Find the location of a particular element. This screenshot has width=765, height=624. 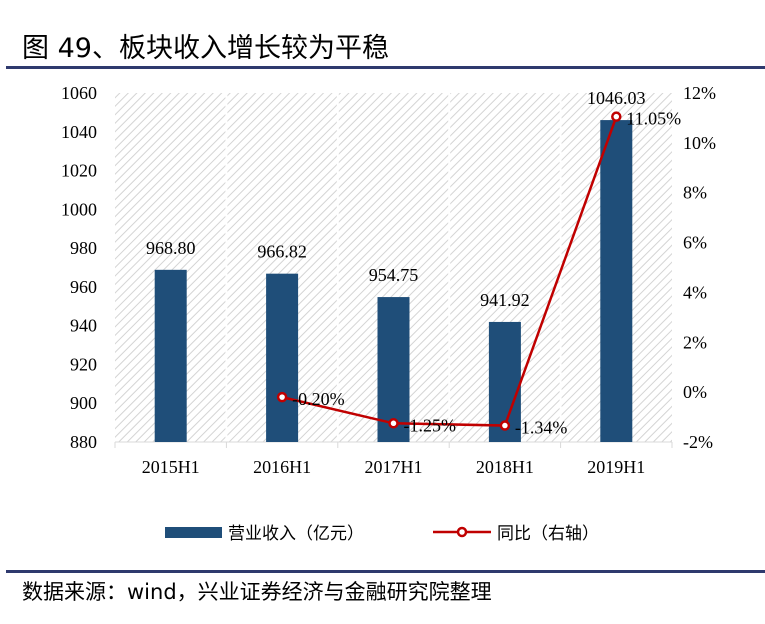

bar-data-label: 966.82 is located at coordinates (282, 252).